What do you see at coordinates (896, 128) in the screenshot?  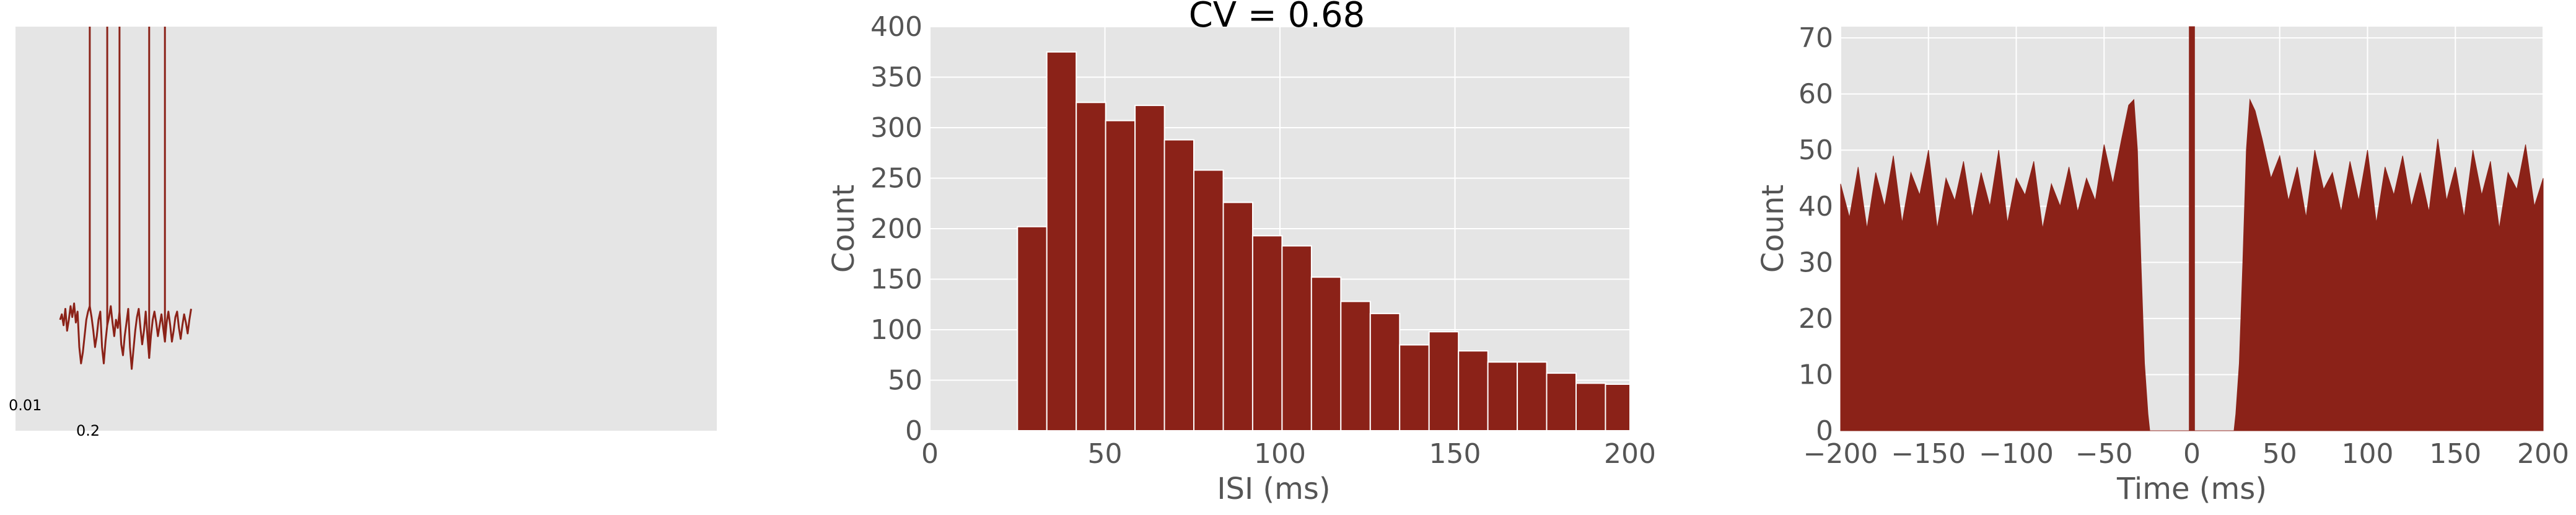 I see `y-tick-label: 300` at bounding box center [896, 128].